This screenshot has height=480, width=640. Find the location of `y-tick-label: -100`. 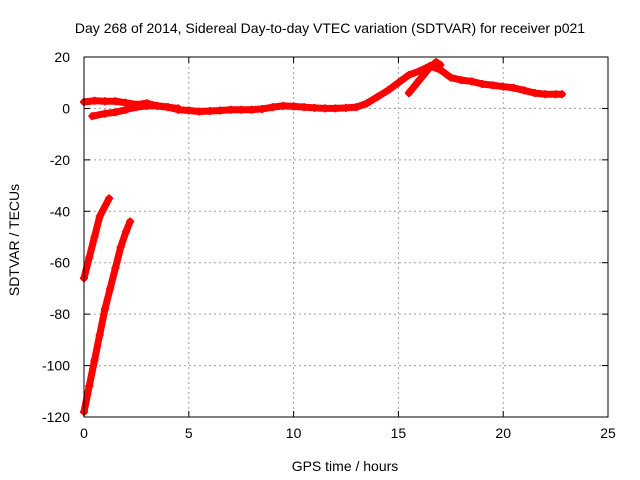

y-tick-label: -100 is located at coordinates (56, 366).